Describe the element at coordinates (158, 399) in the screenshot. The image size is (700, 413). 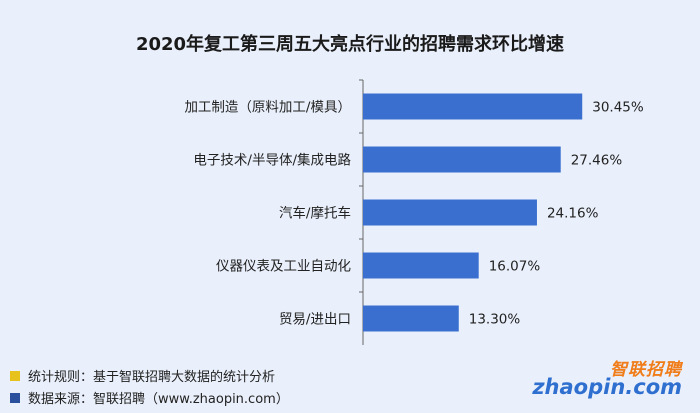
I see `footer-source-text: 数据来源：智联招聘（www.zhaopin.com）` at that location.